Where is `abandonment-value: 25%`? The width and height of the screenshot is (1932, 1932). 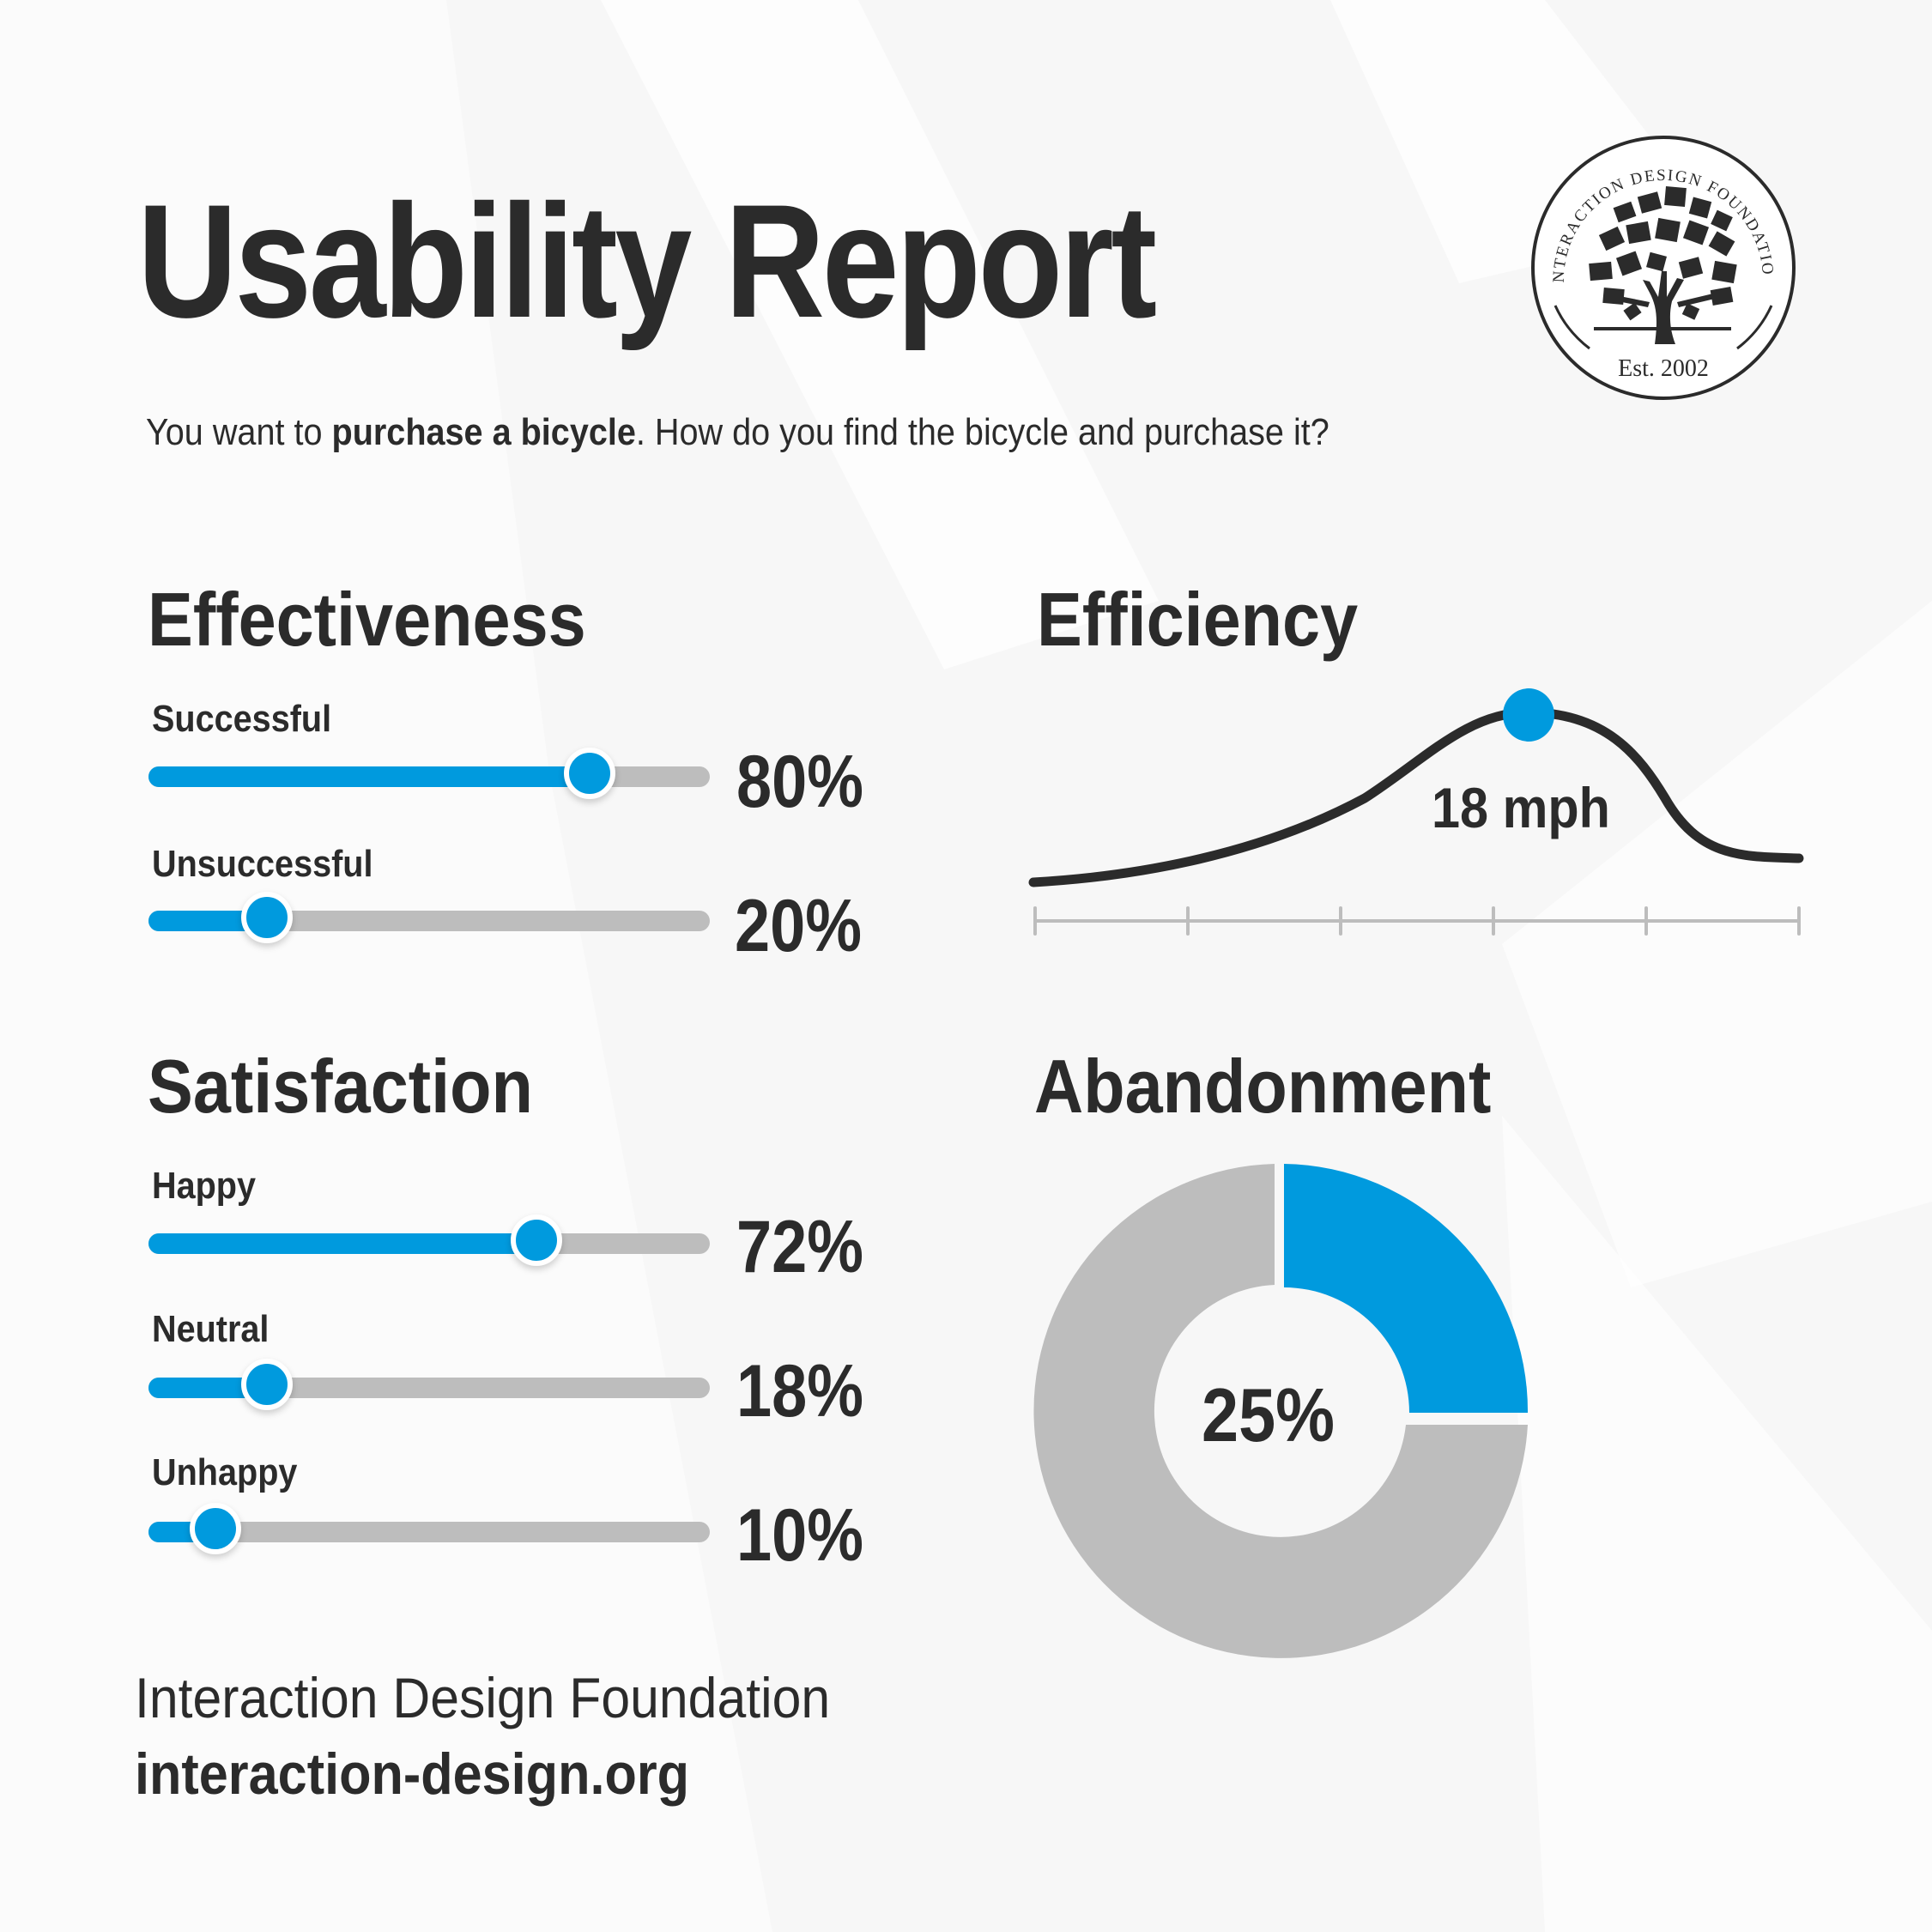 abandonment-value: 25% is located at coordinates (1269, 1415).